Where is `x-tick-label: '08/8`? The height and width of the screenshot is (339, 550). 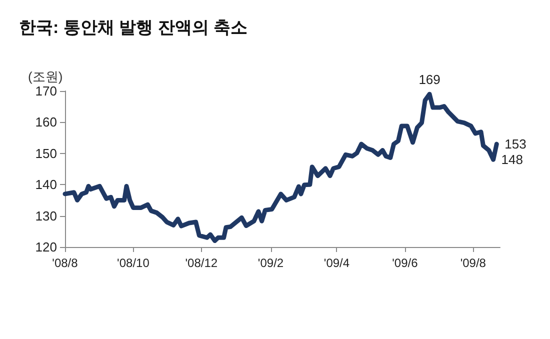
x-tick-label: '08/8 is located at coordinates (65, 263).